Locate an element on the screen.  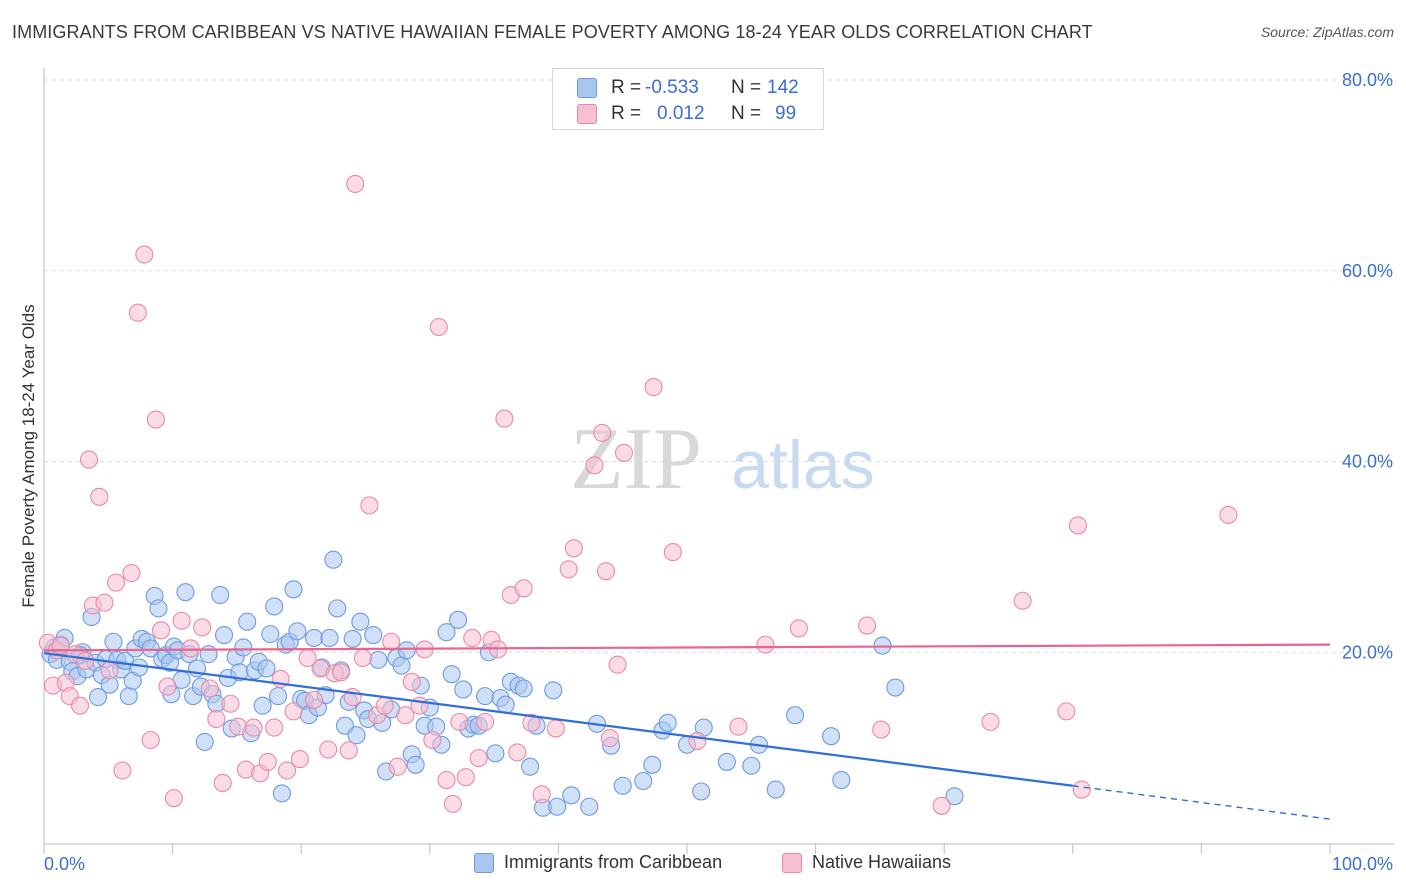
stats-swatch-hawaiian is located at coordinates (587, 114).